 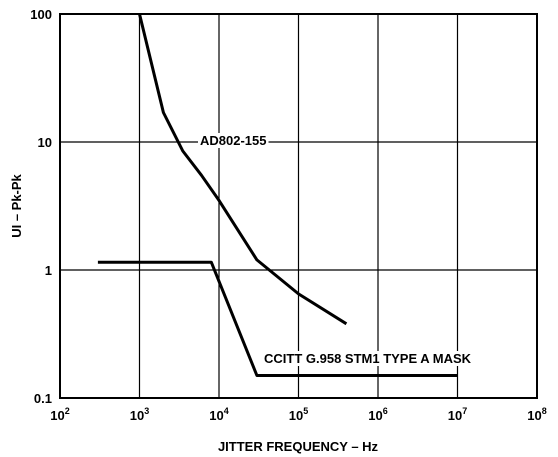 I want to click on y-axis-label: UI – Pk-Pk, so click(x=16, y=205).